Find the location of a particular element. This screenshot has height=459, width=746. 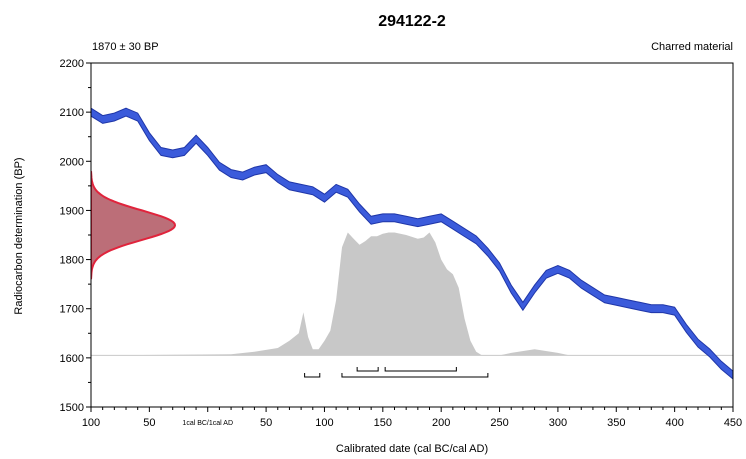

measurement-distribution is located at coordinates (134, 225).